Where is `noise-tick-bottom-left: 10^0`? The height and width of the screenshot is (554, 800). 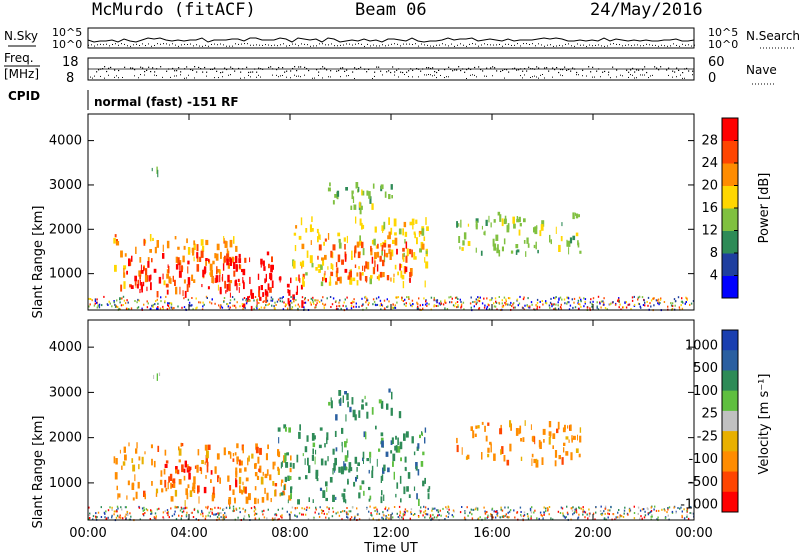
noise-tick-bottom-left: 10^0 is located at coordinates (67, 44).